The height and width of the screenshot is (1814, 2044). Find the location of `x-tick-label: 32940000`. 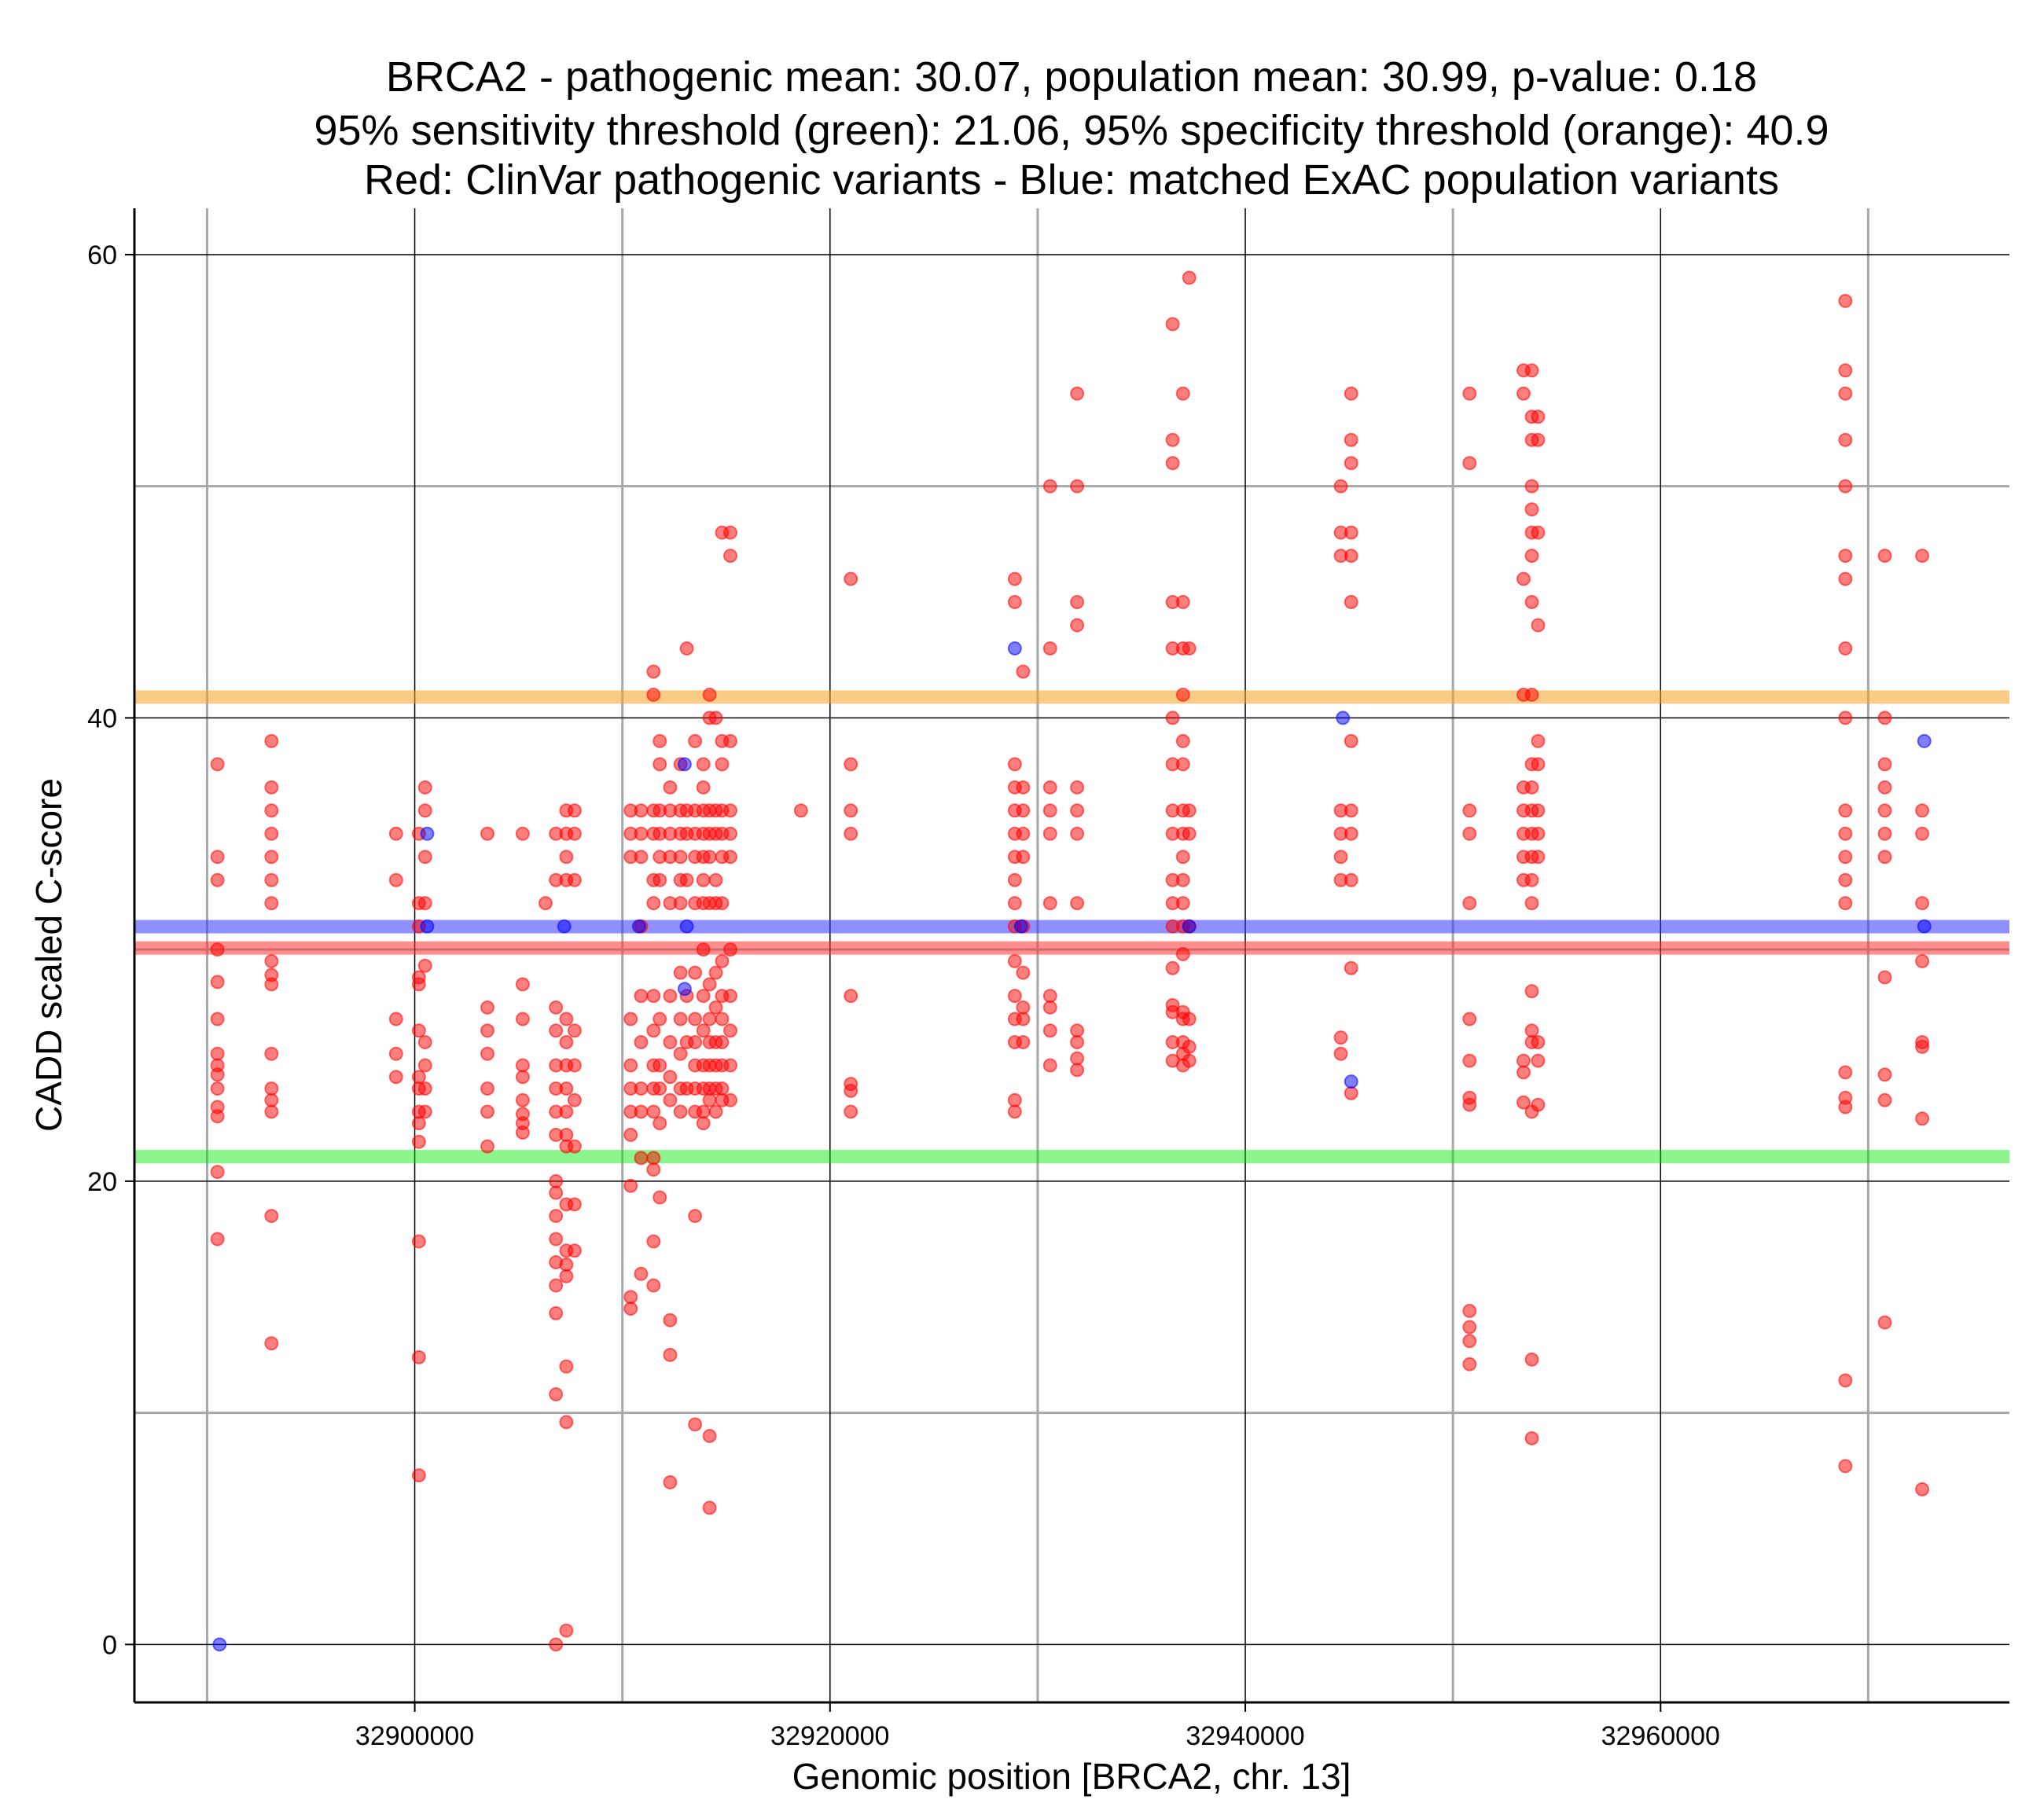

x-tick-label: 32940000 is located at coordinates (1245, 1736).